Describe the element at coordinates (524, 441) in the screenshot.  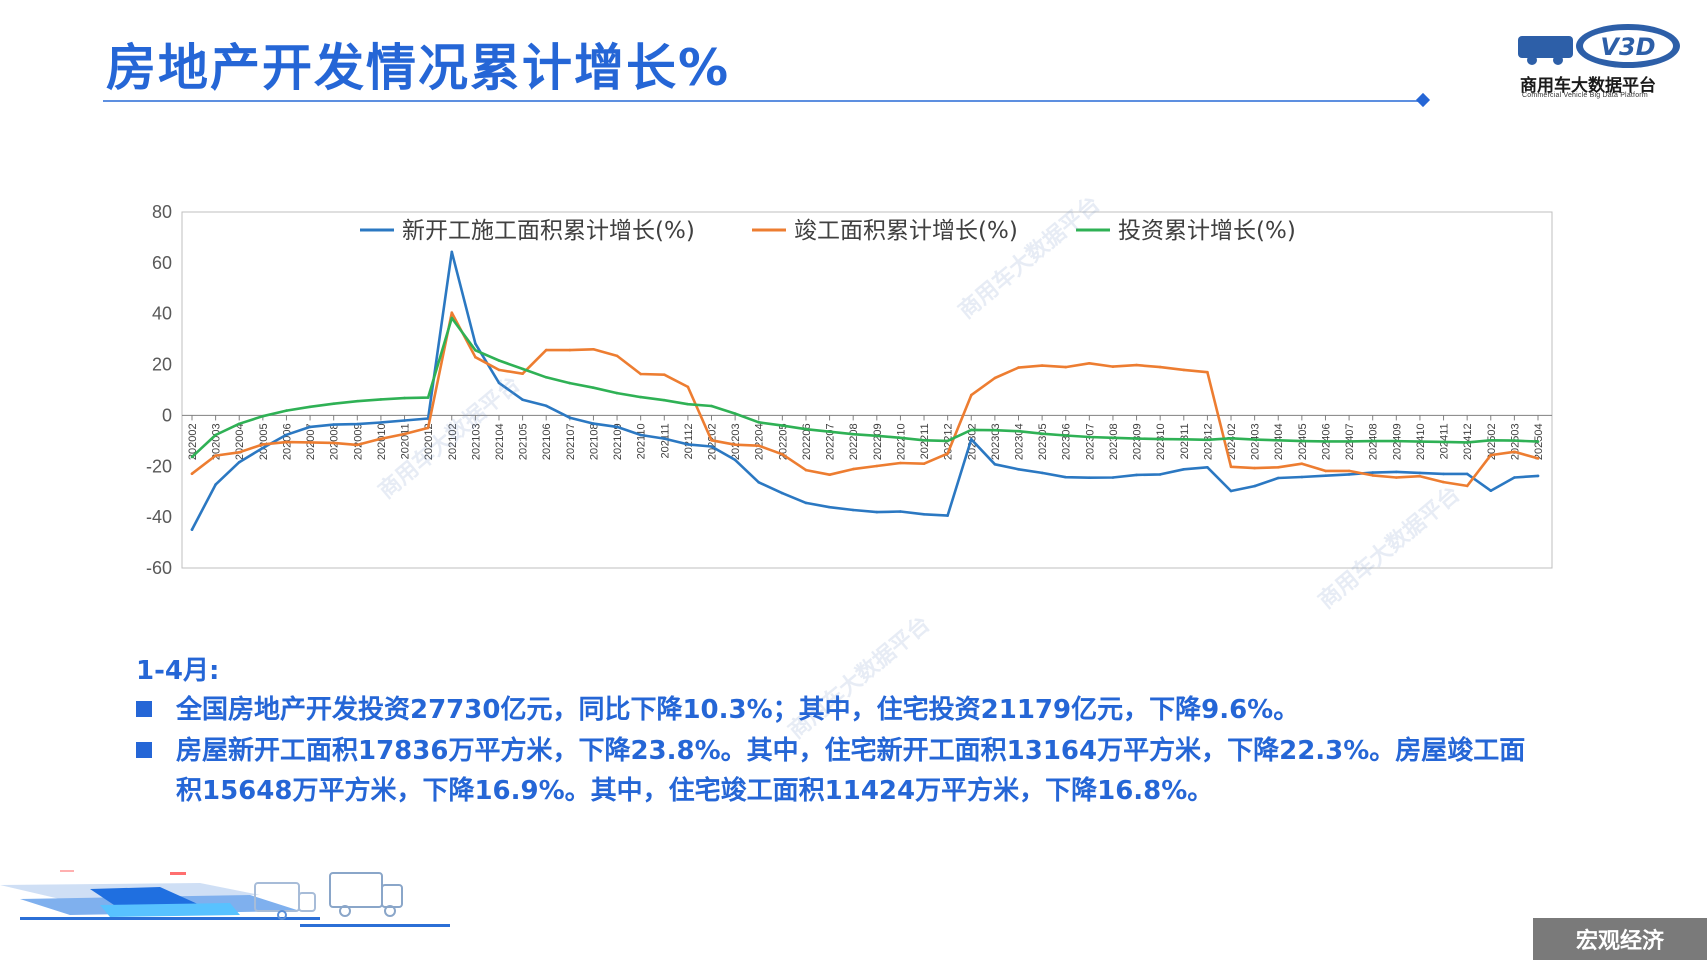
I see `x-tick-label: 202105` at that location.